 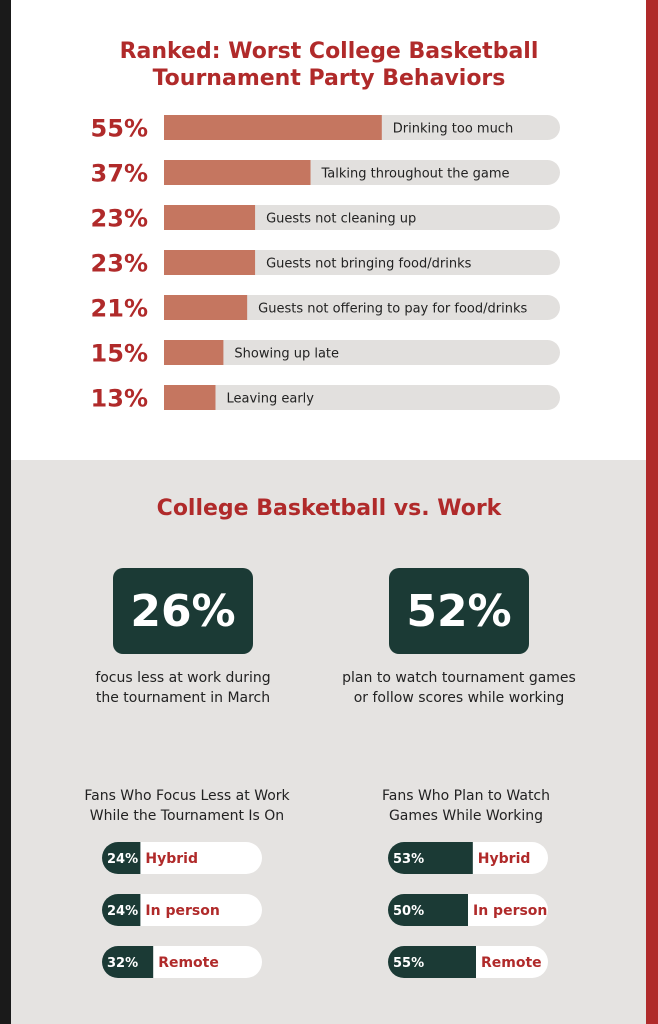 I want to click on stat2-line2: or follow scores while working, so click(x=459, y=698).